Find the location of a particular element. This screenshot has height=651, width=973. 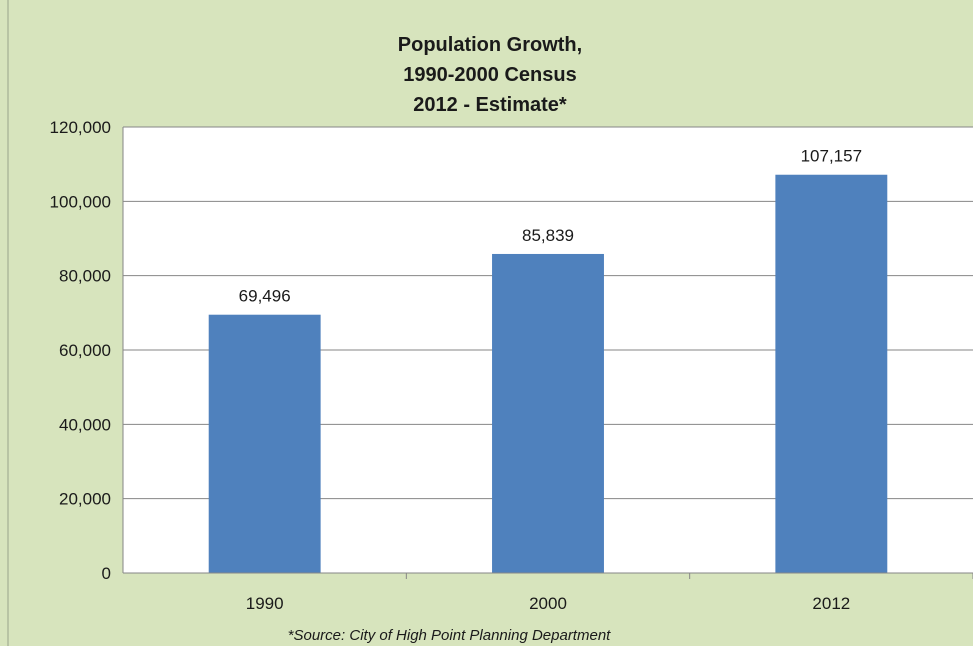

x-tick-label-1990: 1990 is located at coordinates (265, 603).